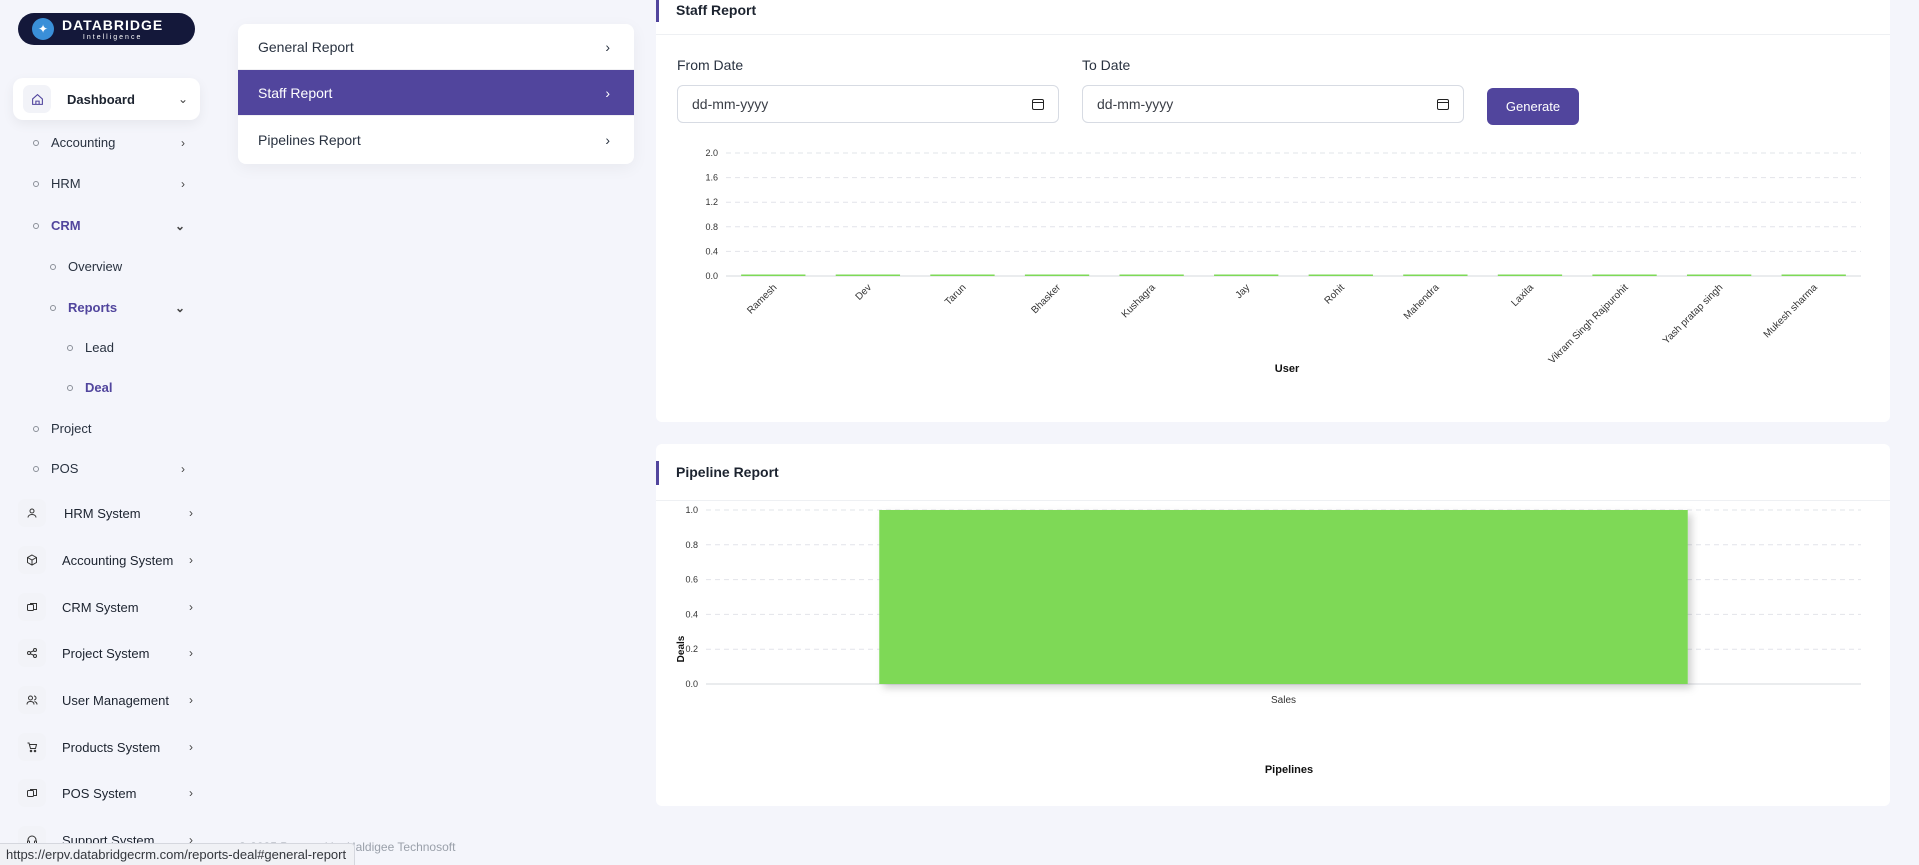 The width and height of the screenshot is (1919, 865). I want to click on users-icon, so click(32, 700).